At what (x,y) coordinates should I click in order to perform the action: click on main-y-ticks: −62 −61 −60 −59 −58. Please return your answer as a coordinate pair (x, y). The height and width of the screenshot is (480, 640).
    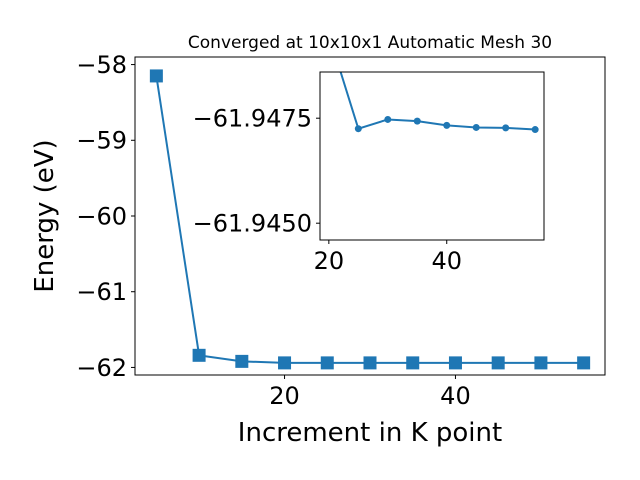
    Looking at the image, I should click on (105, 216).